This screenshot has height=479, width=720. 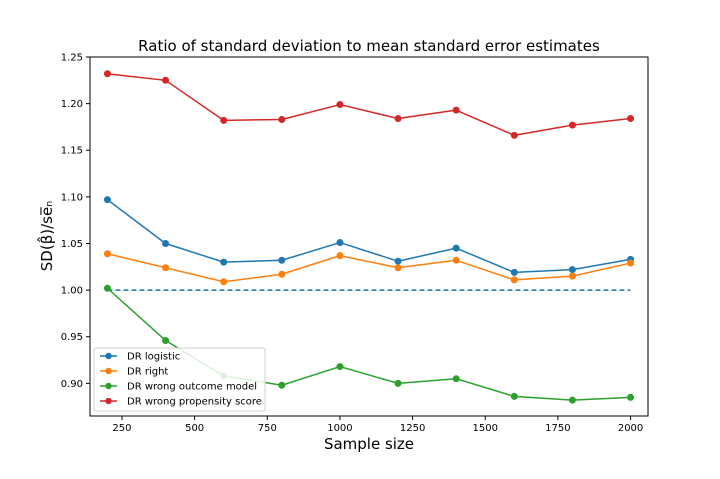 I want to click on y-tick-label: 1.15, so click(x=72, y=151).